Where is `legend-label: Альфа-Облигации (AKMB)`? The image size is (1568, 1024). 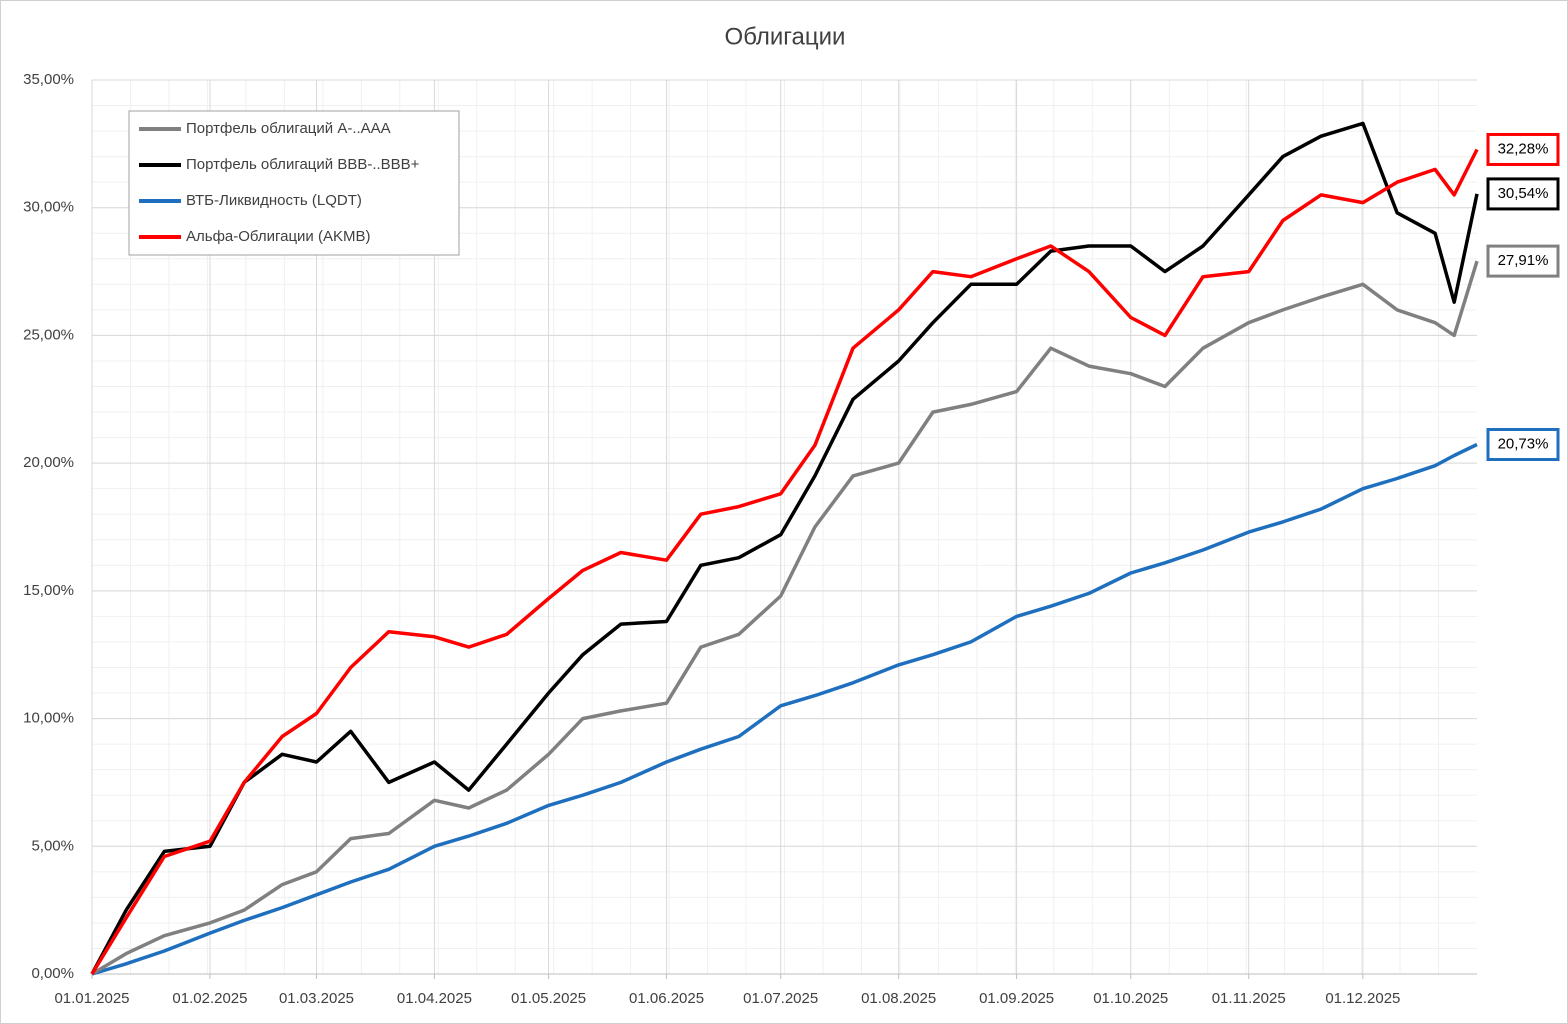 legend-label: Альфа-Облигации (AKMB) is located at coordinates (278, 236).